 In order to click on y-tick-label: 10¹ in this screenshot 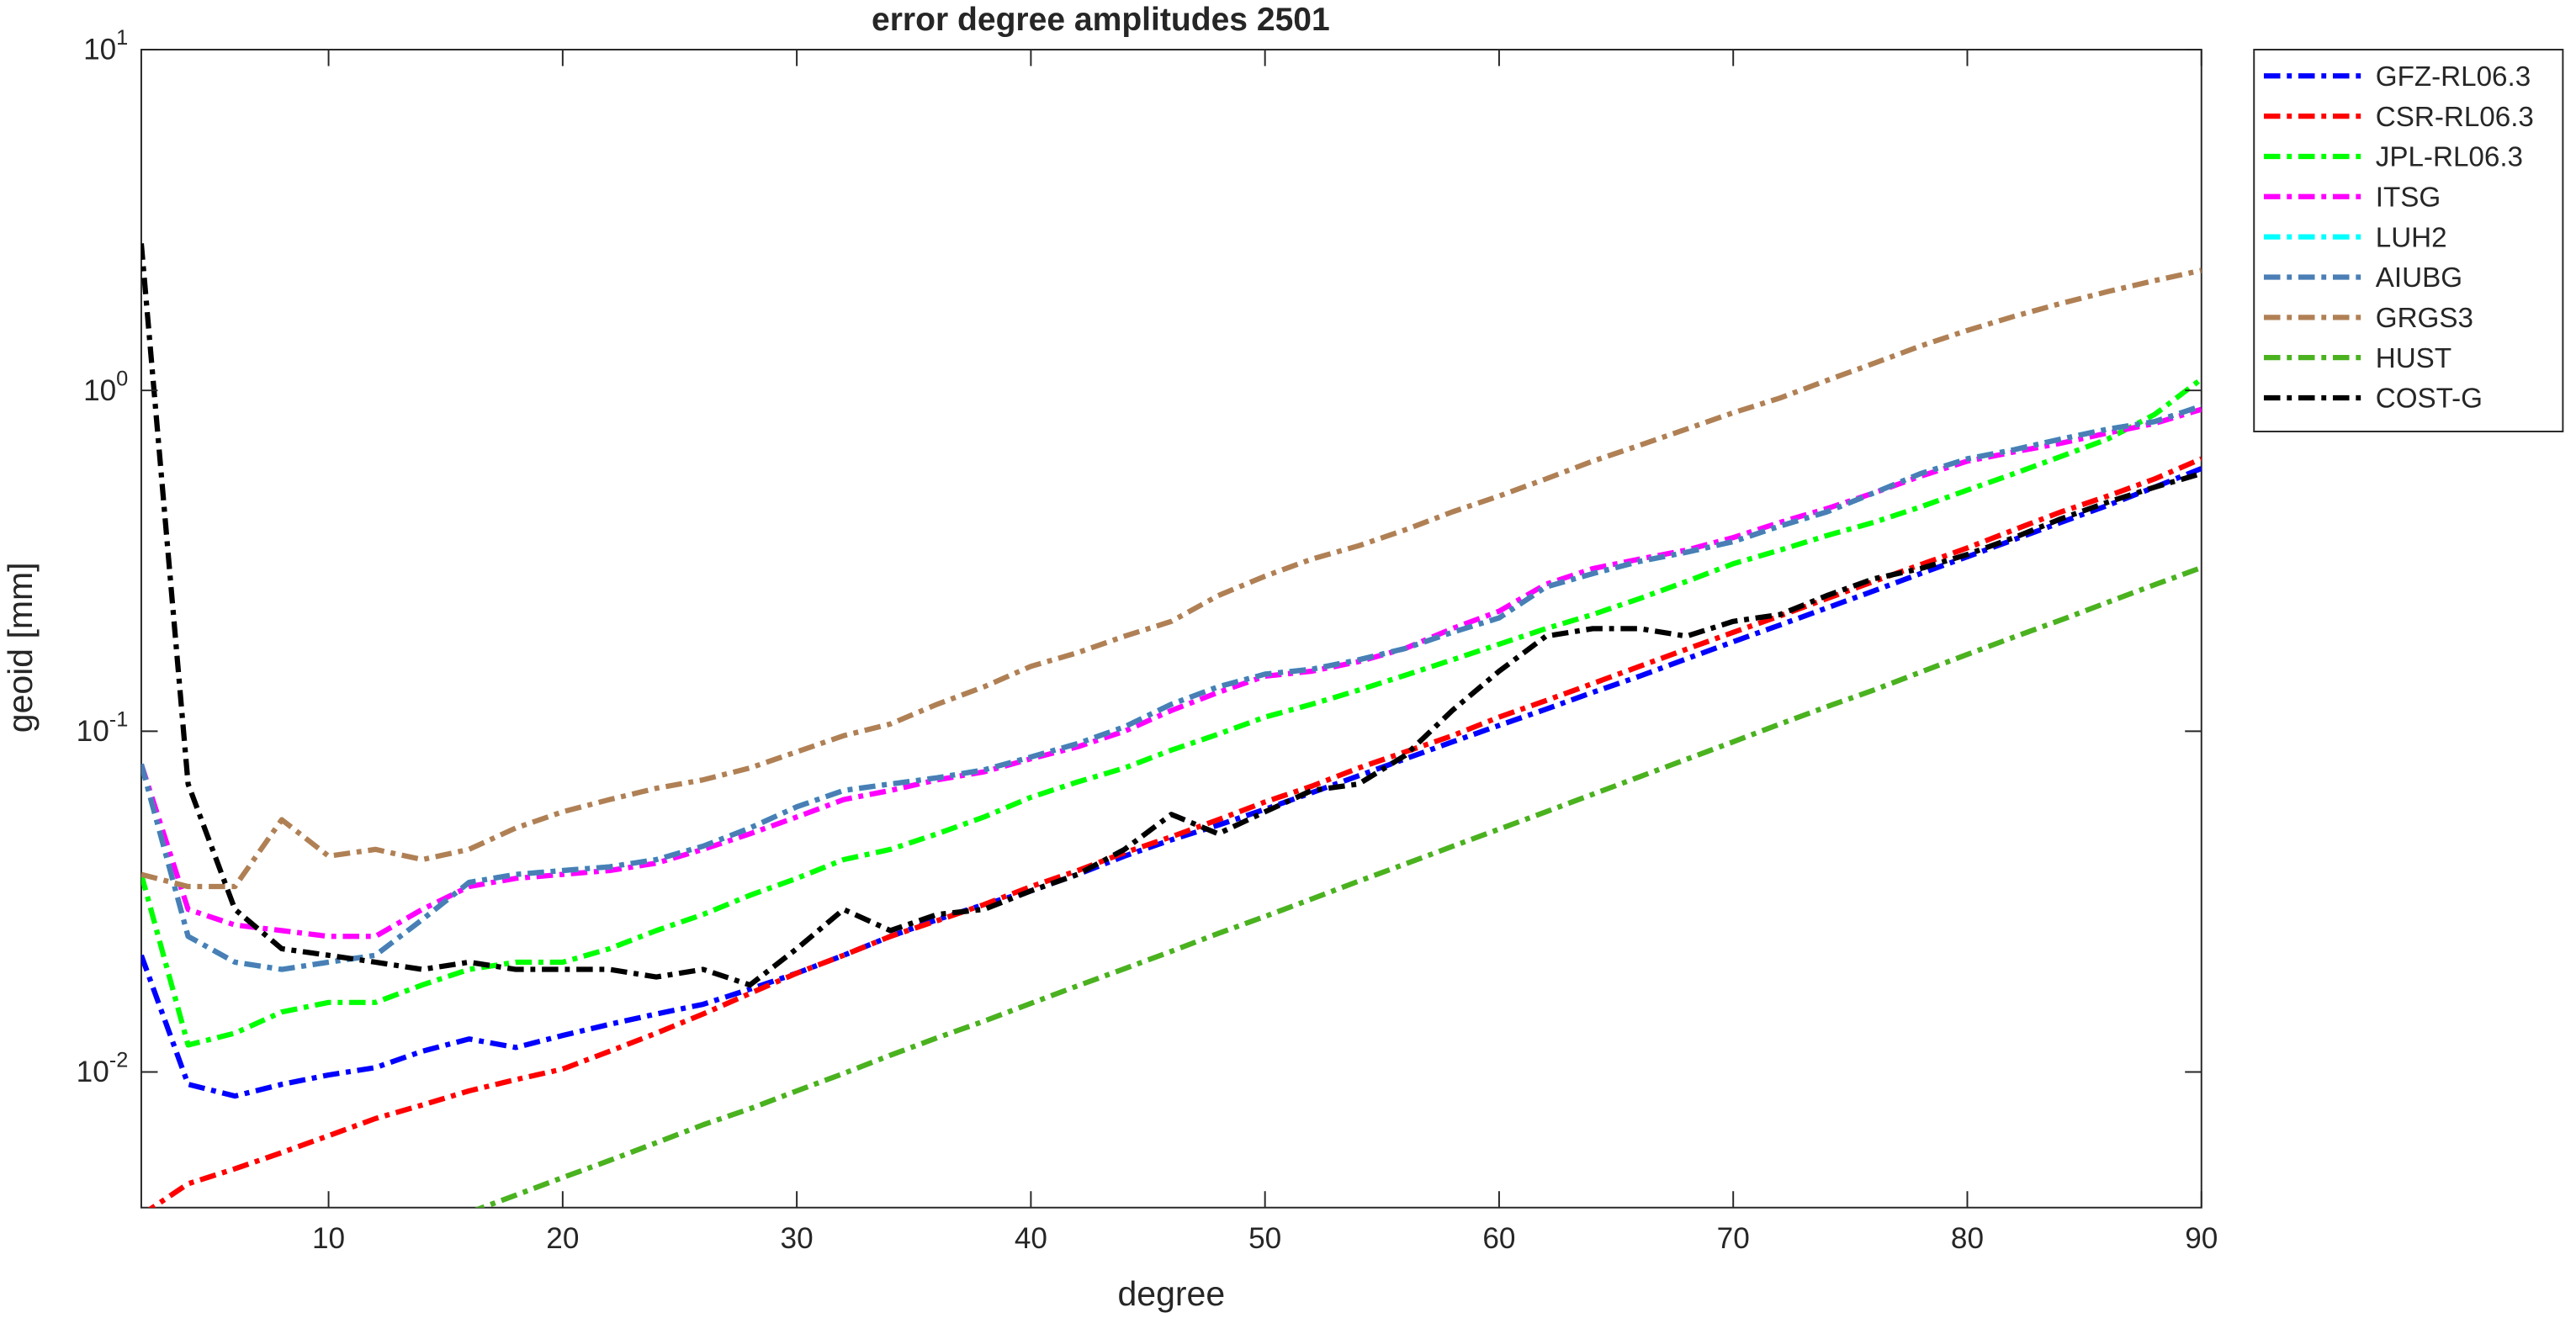, I will do `click(105, 46)`.